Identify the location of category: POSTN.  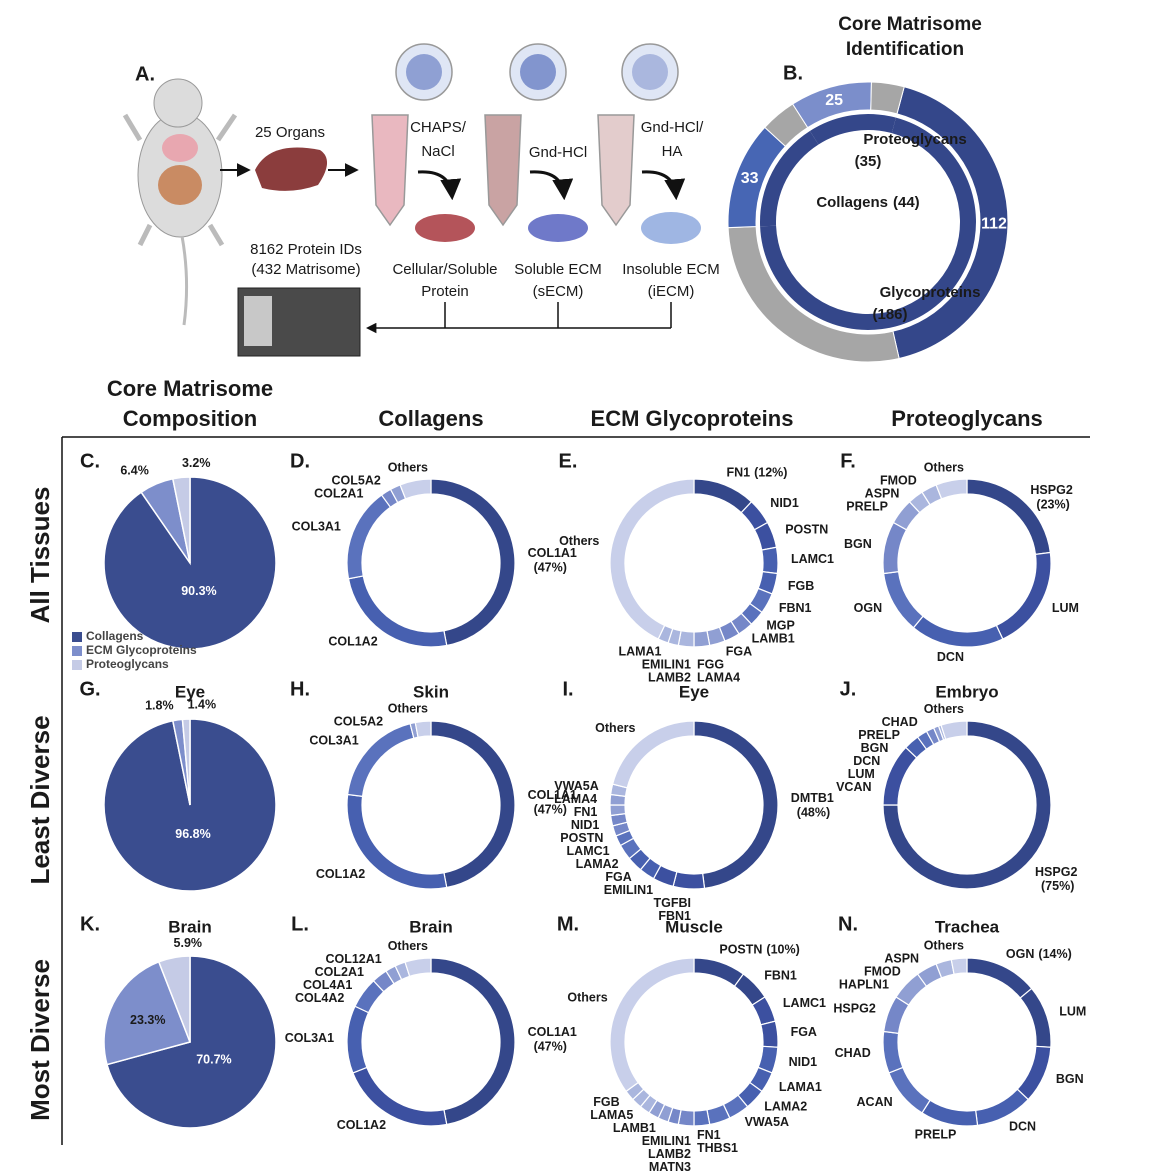
(740, 950).